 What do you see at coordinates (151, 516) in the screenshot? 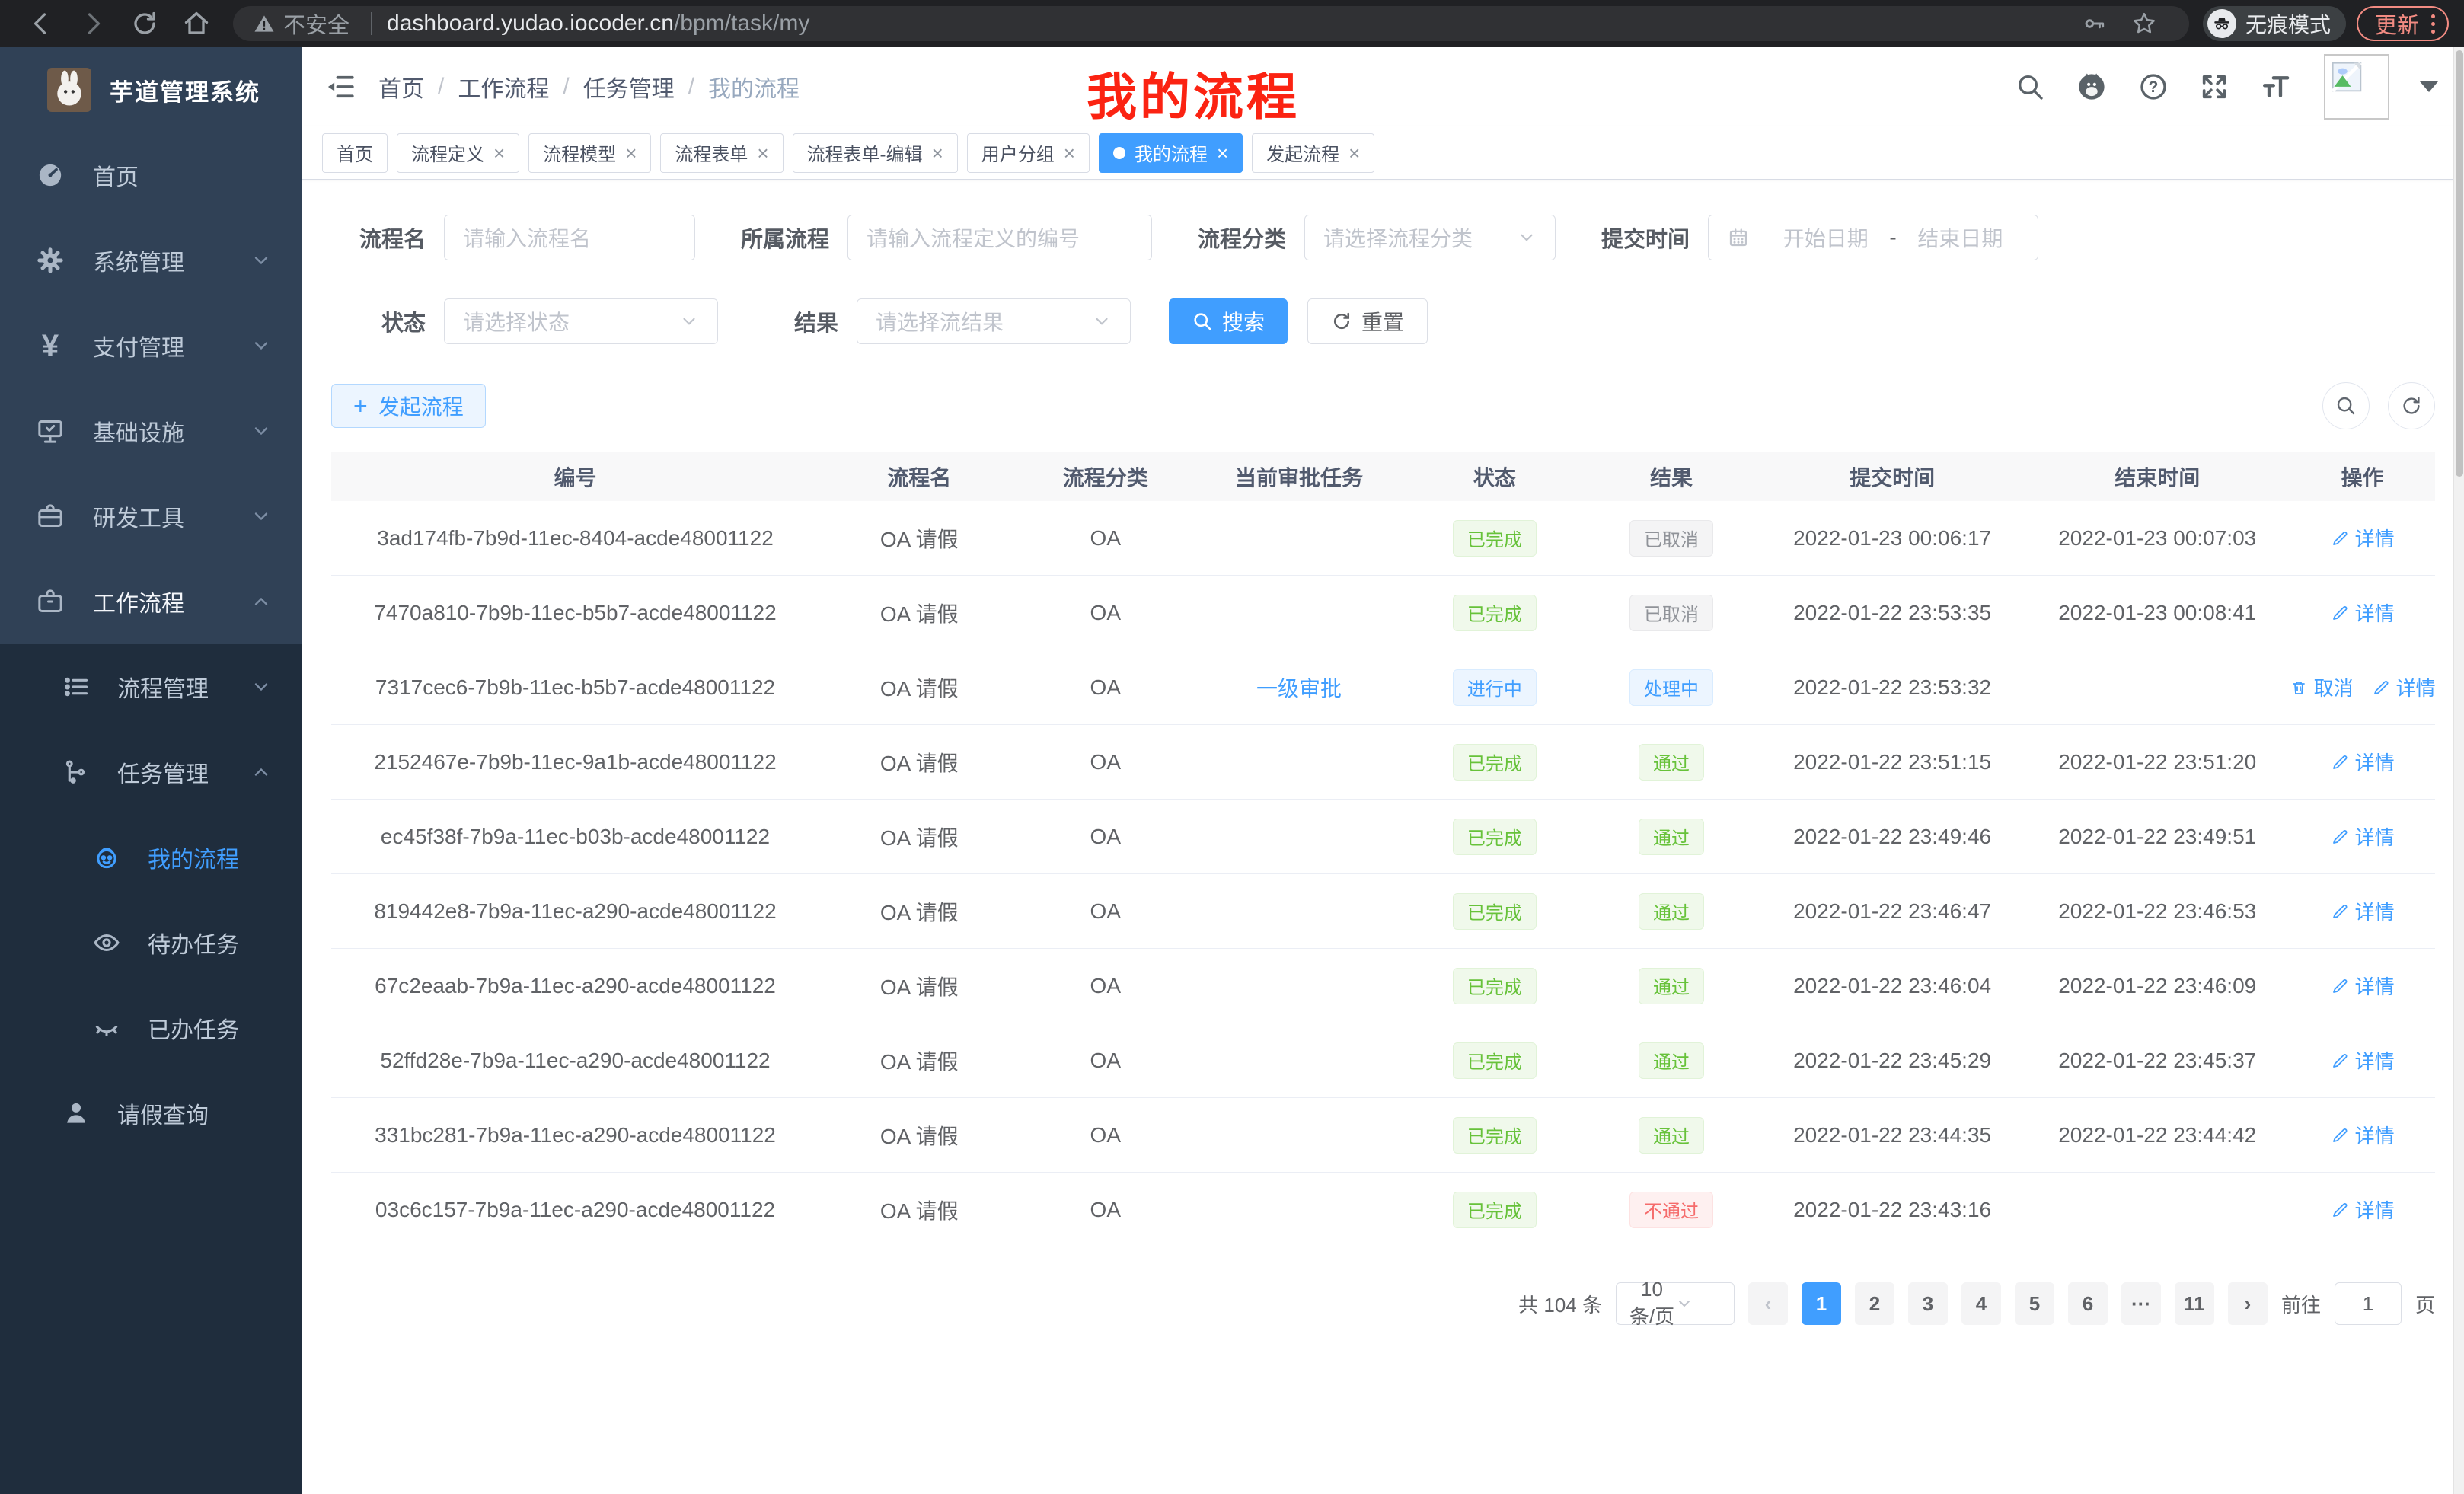
I see `sidebar-item-devtools: 研发工具` at bounding box center [151, 516].